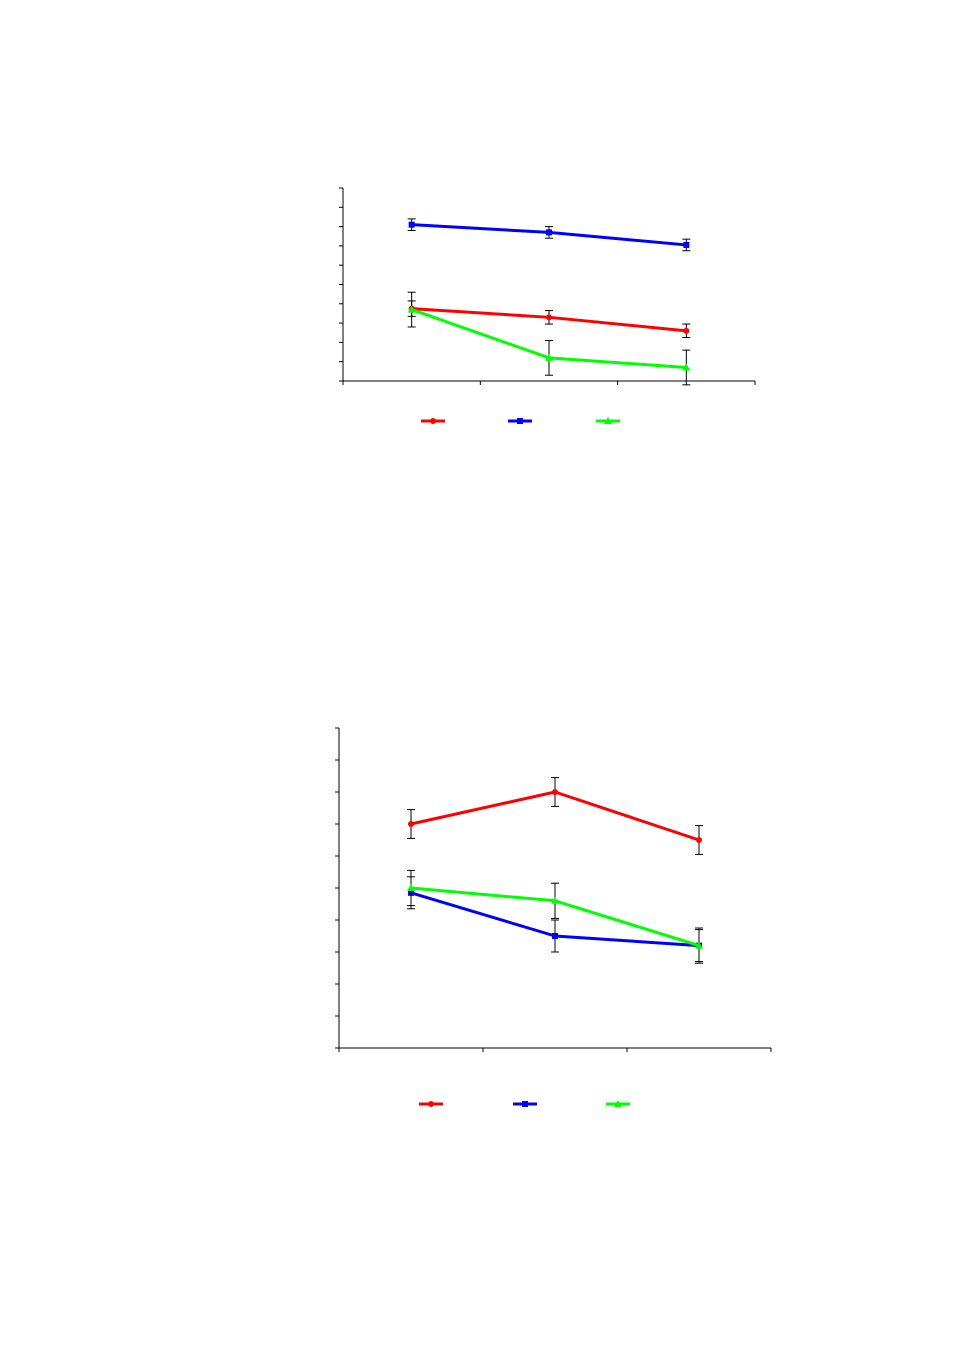 This screenshot has width=954, height=1350. What do you see at coordinates (547, 305) in the screenshot?
I see `chart-top-svg` at bounding box center [547, 305].